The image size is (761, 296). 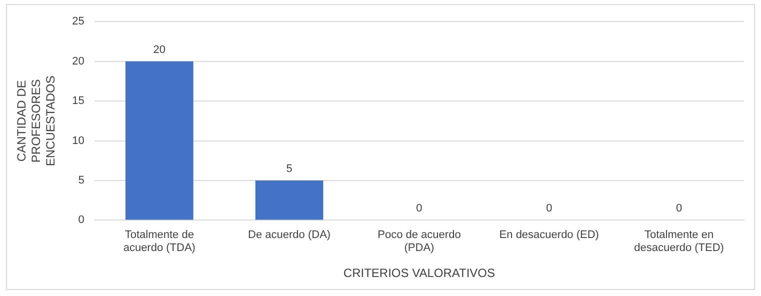 What do you see at coordinates (36, 121) in the screenshot?
I see `y-axis-title: CANTIDAD DE PROFESORES ENCUESTADOS` at bounding box center [36, 121].